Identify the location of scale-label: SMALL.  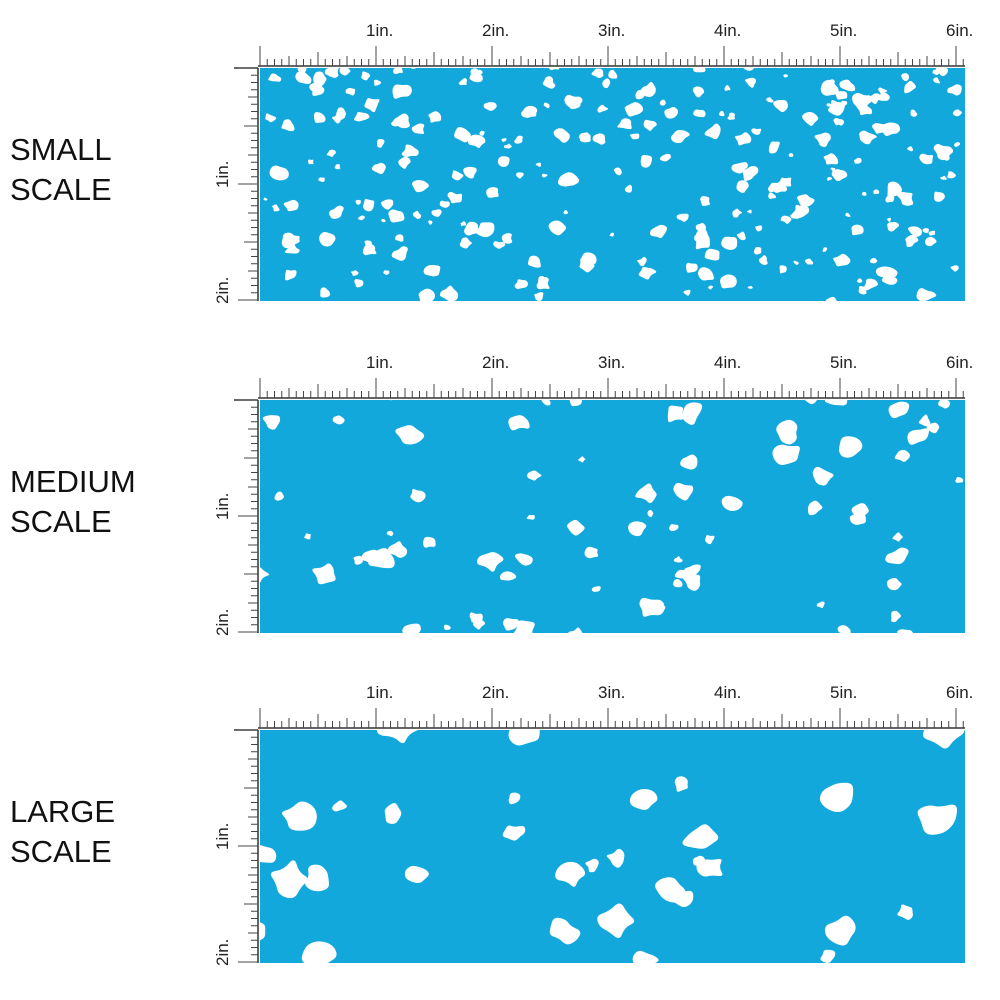
(61, 149).